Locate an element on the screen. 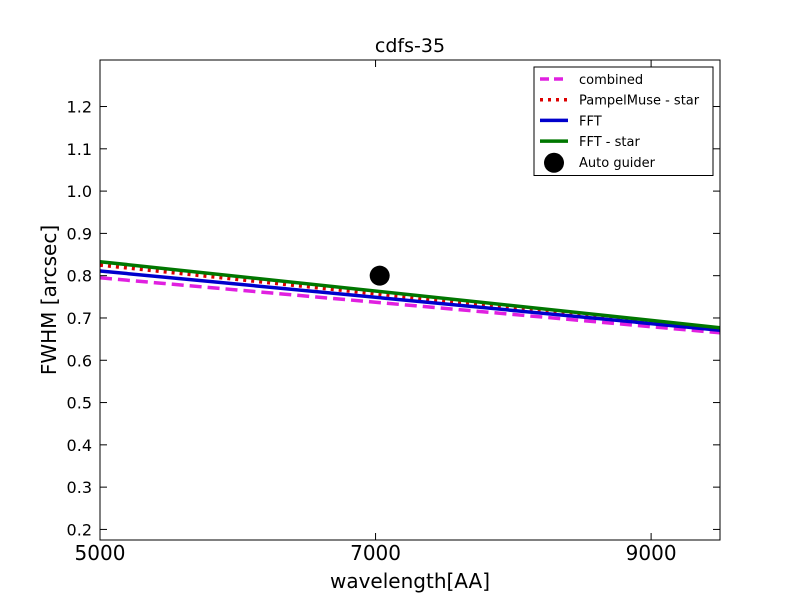 The height and width of the screenshot is (600, 800). series-lines is located at coordinates (410, 297).